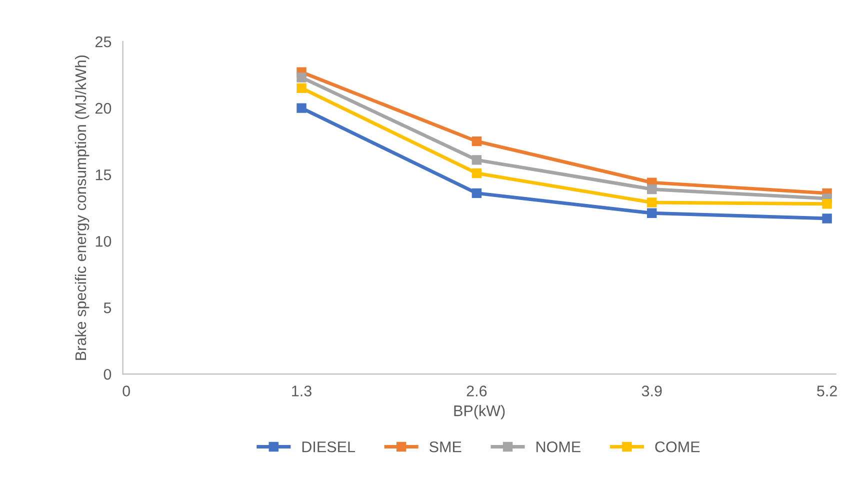 The width and height of the screenshot is (859, 489). What do you see at coordinates (104, 241) in the screenshot?
I see `y-tick-label: 10` at bounding box center [104, 241].